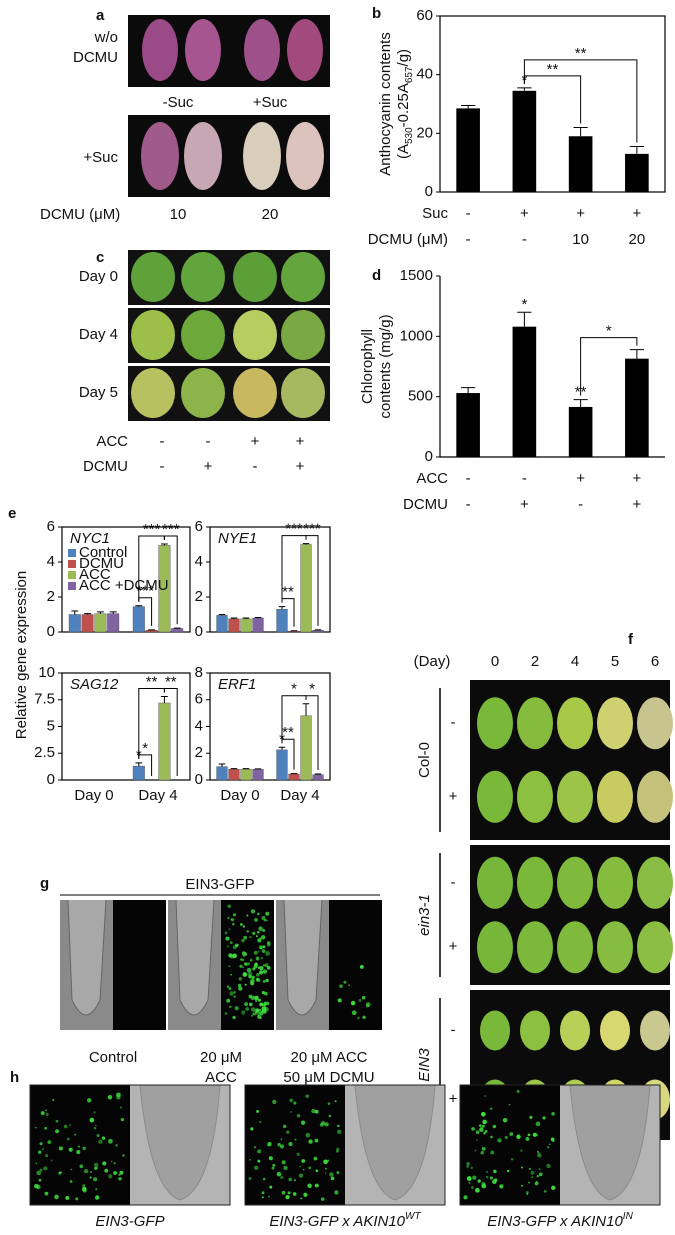  Describe the element at coordinates (72, 575) in the screenshot. I see `legend-swatch` at that location.